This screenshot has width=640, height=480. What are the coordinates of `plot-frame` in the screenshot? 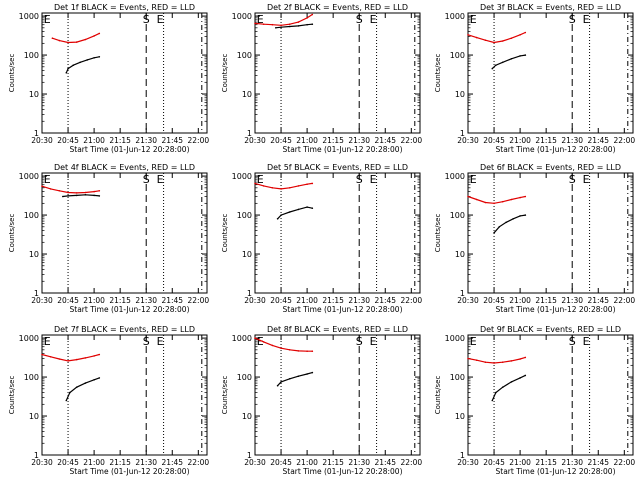 It's located at (337, 73).